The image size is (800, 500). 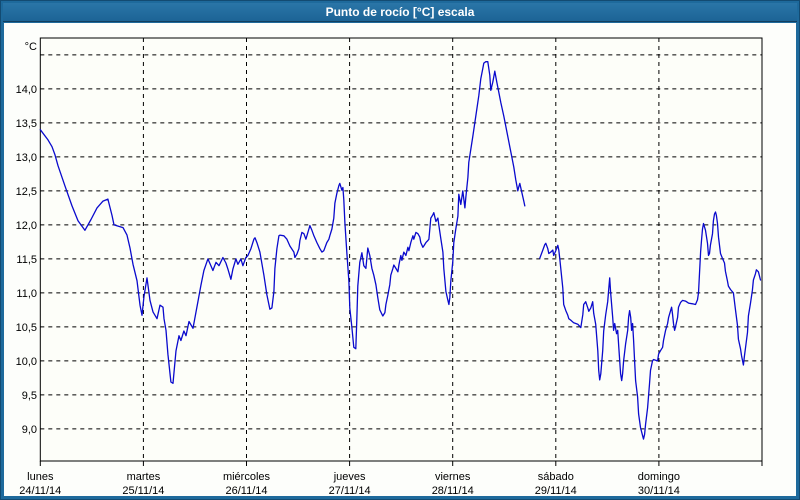 What do you see at coordinates (26, 124) in the screenshot?
I see `y-tick-label: 13,5` at bounding box center [26, 124].